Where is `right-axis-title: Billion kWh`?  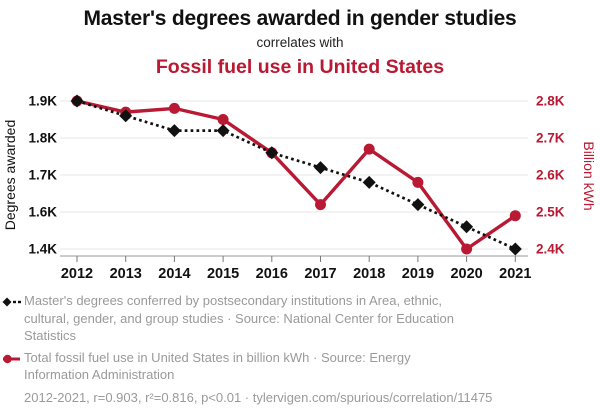
right-axis-title: Billion kWh is located at coordinates (589, 175).